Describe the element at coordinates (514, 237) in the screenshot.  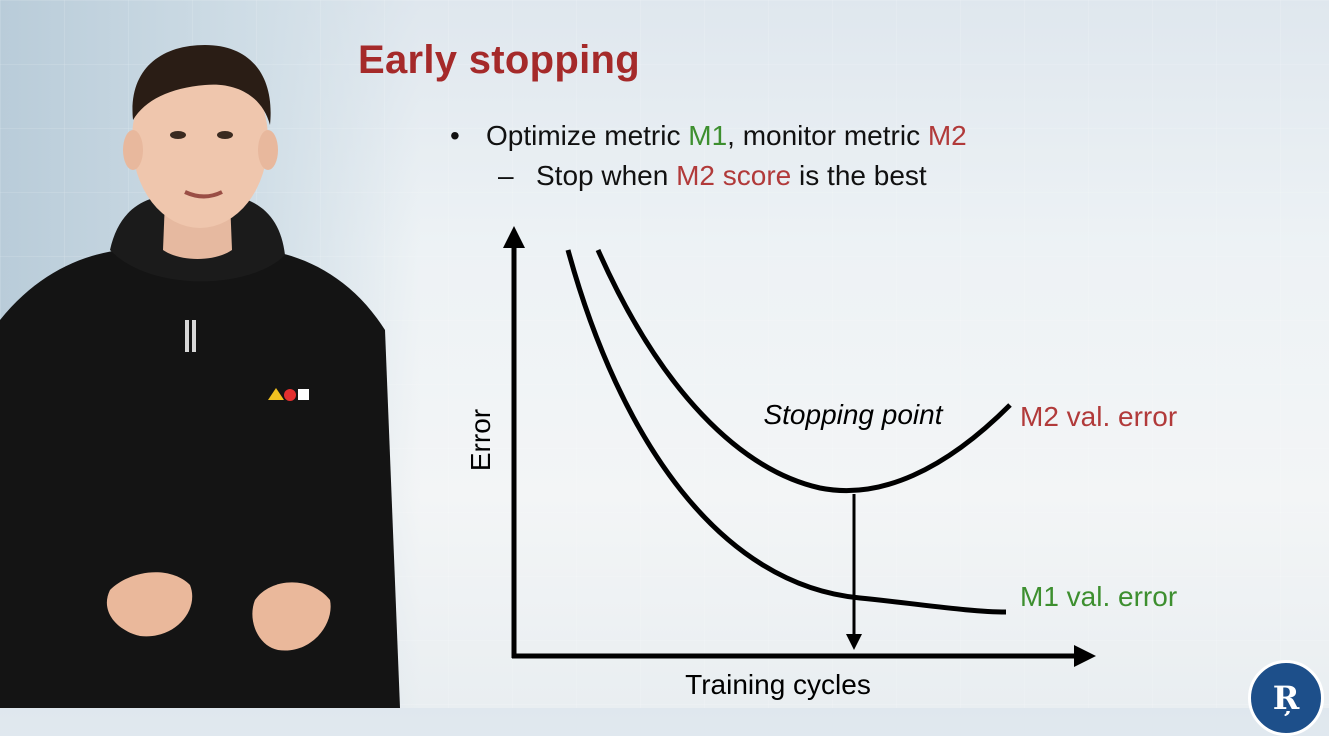
I see `y-axis-arrow-icon` at that location.